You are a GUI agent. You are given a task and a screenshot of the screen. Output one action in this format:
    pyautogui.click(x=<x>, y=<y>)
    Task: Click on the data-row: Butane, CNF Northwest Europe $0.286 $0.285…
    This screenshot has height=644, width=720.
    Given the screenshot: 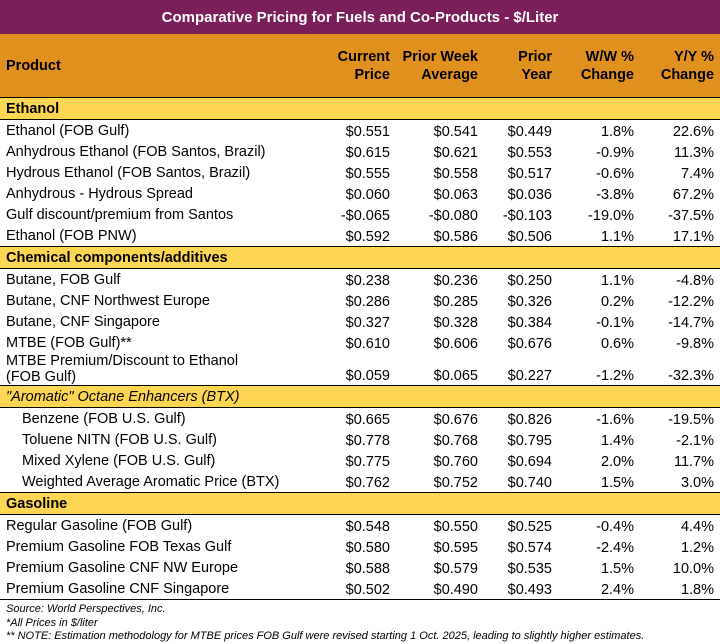 What is the action you would take?
    pyautogui.click(x=360, y=300)
    